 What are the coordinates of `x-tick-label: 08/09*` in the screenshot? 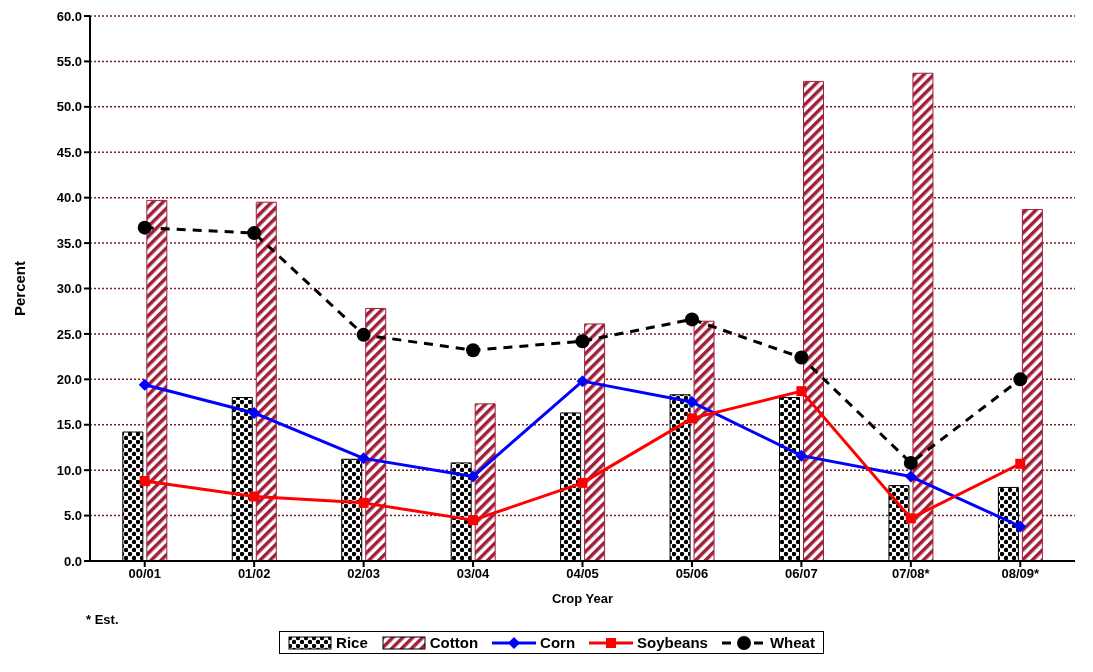 It's located at (1021, 574).